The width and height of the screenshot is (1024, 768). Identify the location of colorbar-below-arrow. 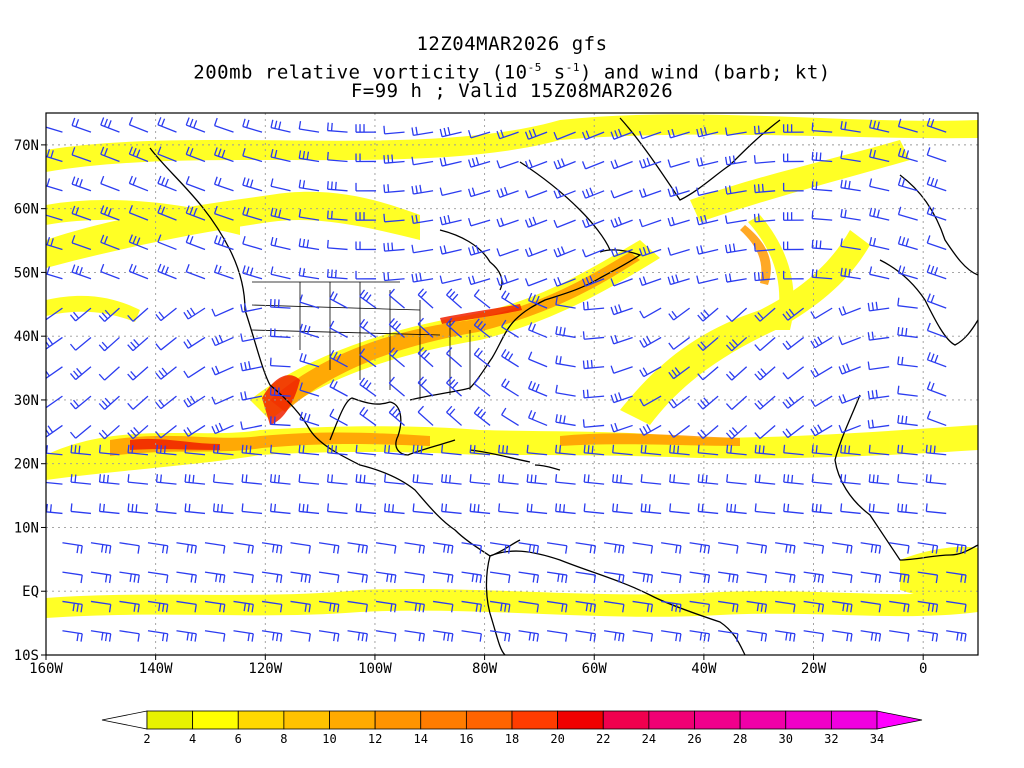
(124, 720).